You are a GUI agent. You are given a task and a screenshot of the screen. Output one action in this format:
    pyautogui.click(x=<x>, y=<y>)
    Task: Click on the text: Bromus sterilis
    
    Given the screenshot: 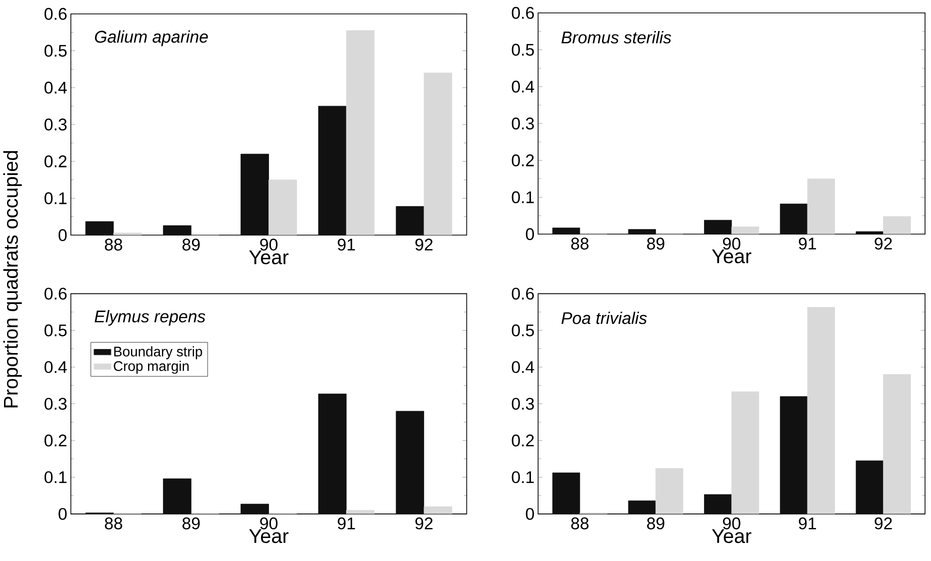 What is the action you would take?
    pyautogui.click(x=616, y=37)
    